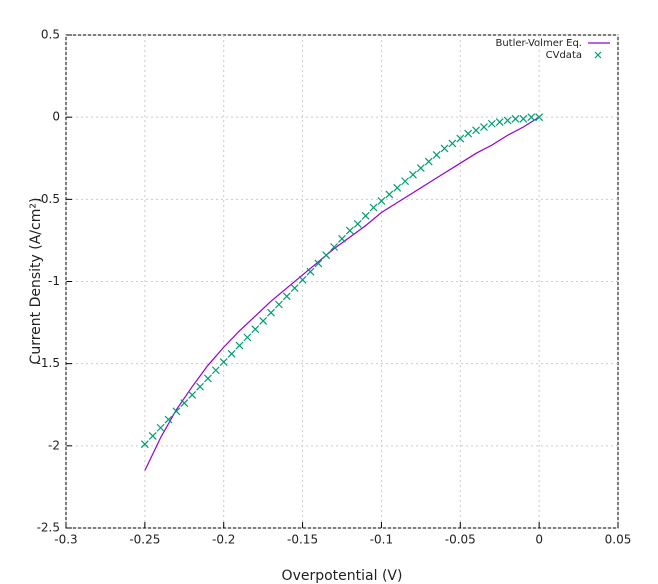  I want to click on y-tick-label: -1.5, so click(48, 363).